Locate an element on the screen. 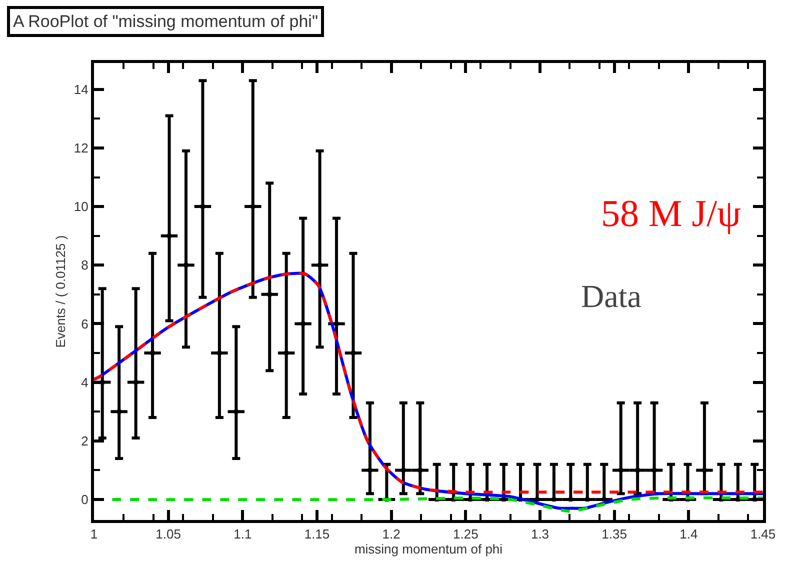 The height and width of the screenshot is (568, 788). x-tick-label: 1.1 is located at coordinates (243, 534).